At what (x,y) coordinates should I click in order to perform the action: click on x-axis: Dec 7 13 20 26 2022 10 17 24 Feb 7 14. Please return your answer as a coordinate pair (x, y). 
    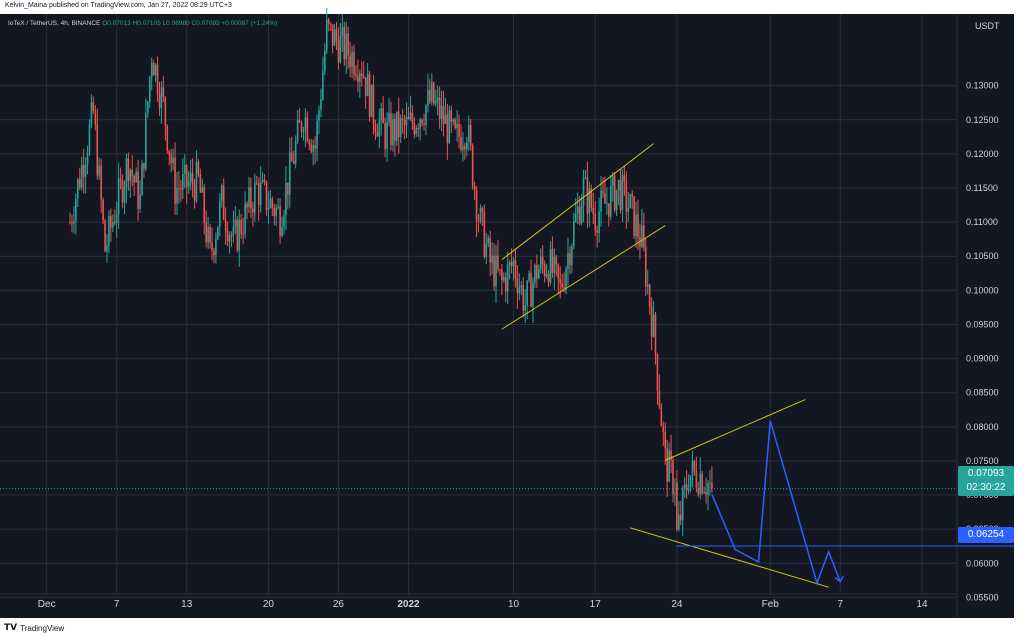
    Looking at the image, I should click on (483, 604).